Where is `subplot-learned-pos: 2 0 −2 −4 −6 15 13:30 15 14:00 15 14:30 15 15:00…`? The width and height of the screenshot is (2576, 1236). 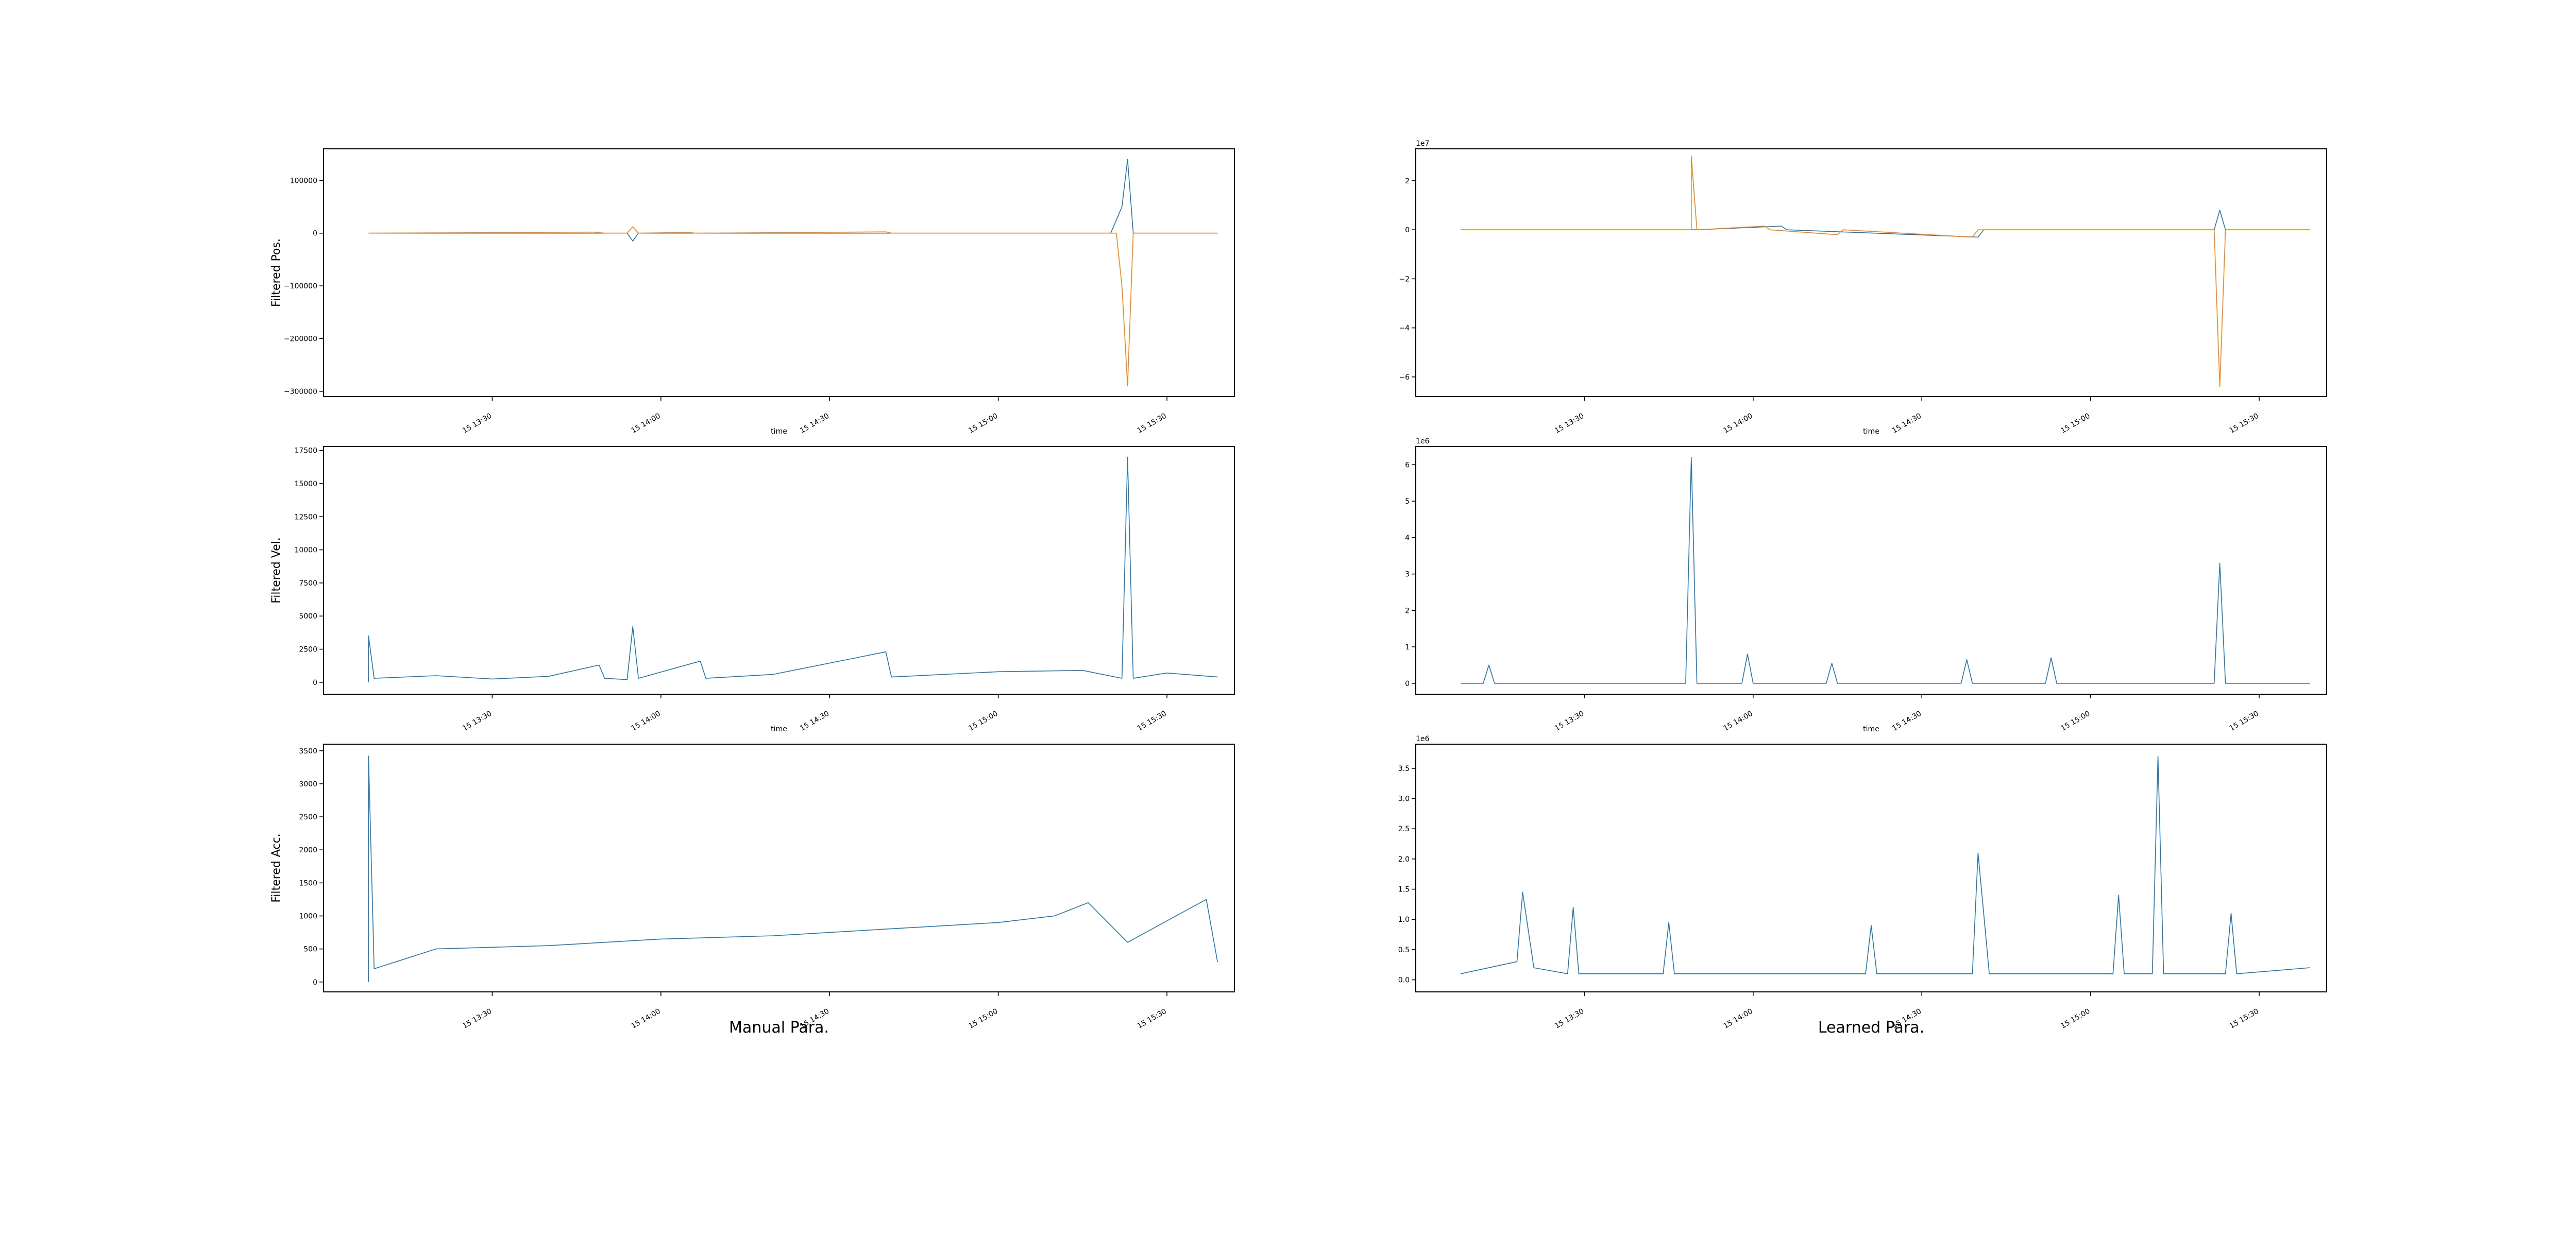 subplot-learned-pos: 2 0 −2 −4 −6 15 13:30 15 14:00 15 14:30 15 15:00… is located at coordinates (1863, 288).